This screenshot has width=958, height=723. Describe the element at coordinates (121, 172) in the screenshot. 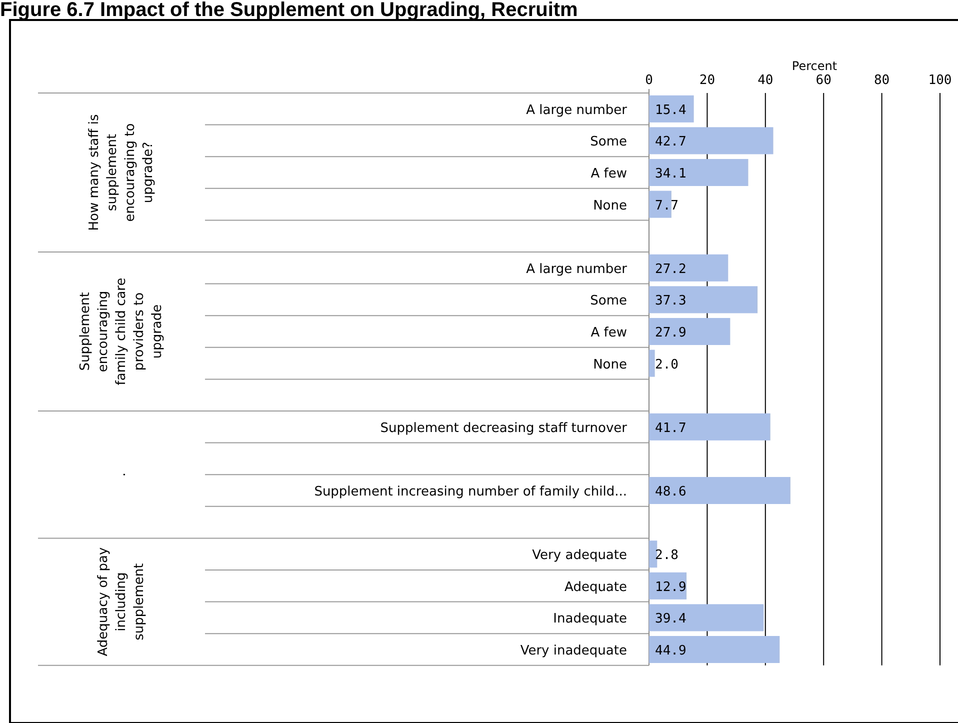

I see `text: How many staff is supplement encouraging to upgrade?` at that location.